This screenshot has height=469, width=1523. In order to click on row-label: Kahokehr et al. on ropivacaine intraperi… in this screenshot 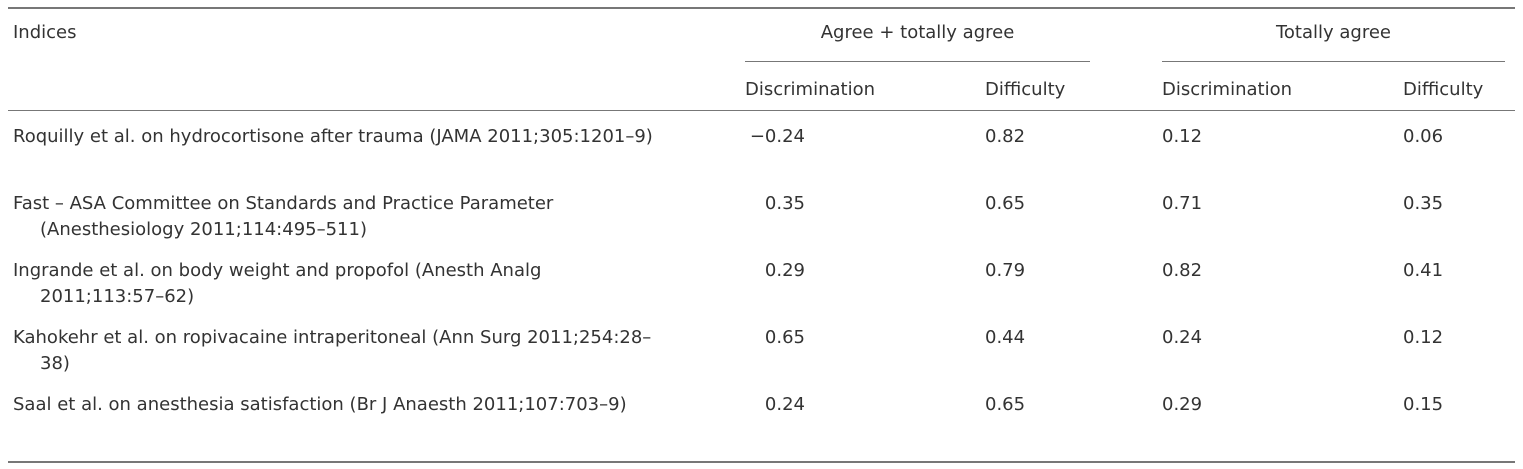, I will do `click(332, 350)`.